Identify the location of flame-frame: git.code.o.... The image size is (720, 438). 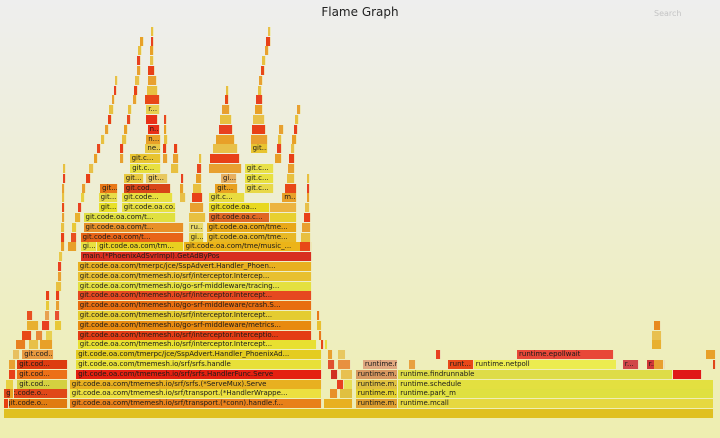
(36, 394).